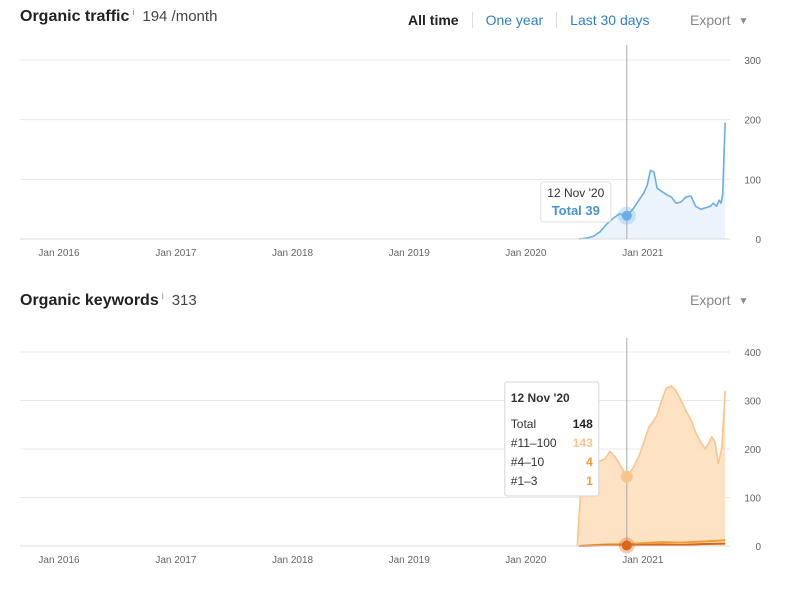  I want to click on keywords-header: Organic keywords i 313, so click(108, 300).